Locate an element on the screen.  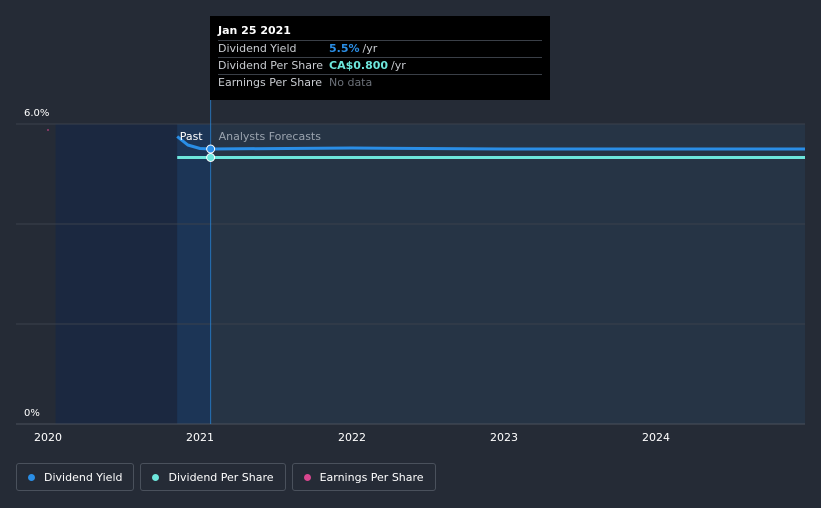
legend-item-earnings-per-share: Earnings Per Share is located at coordinates (363, 477).